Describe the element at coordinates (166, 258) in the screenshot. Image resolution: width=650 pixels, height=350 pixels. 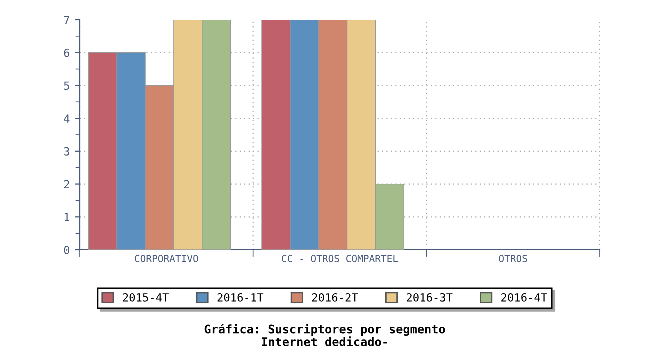
I see `x-tick-label: CORPORATIVO` at that location.